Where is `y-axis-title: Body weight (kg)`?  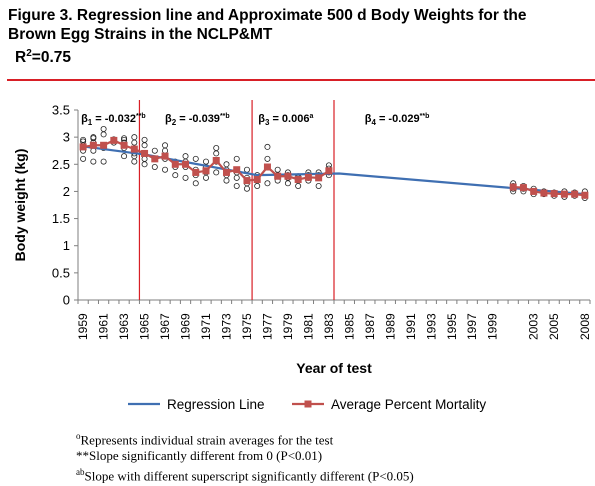 y-axis-title: Body weight (kg) is located at coordinates (20, 205).